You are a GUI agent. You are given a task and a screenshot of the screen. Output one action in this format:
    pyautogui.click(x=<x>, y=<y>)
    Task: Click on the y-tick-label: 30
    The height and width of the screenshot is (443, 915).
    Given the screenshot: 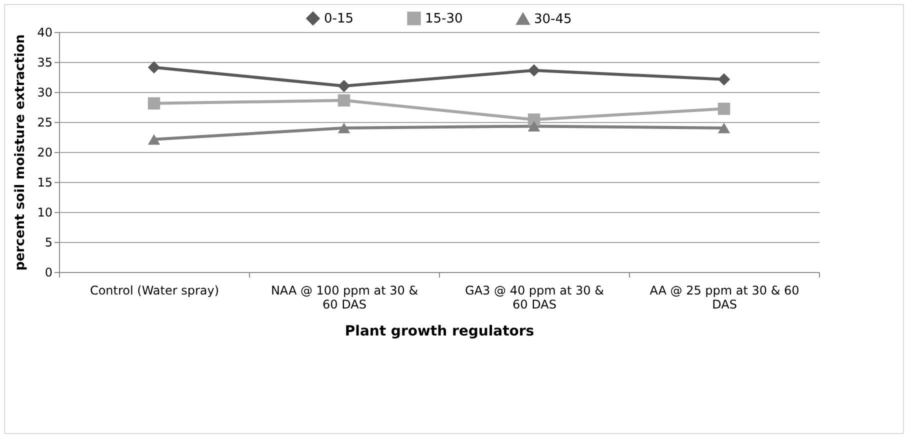 What is the action you would take?
    pyautogui.click(x=44, y=93)
    